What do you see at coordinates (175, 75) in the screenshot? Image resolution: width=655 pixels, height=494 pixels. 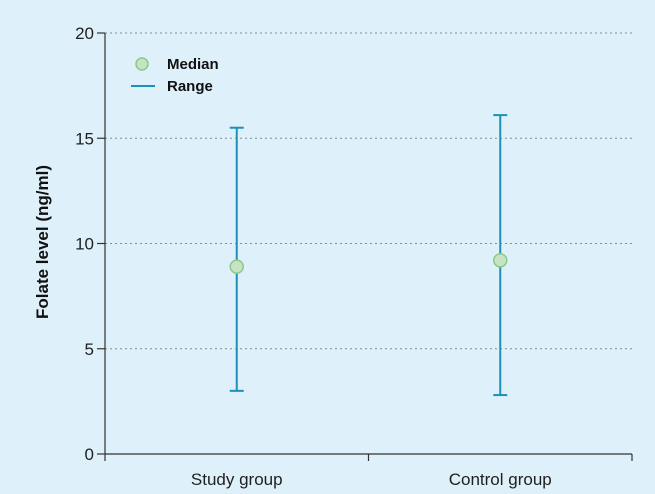 I see `legend: Median Range` at bounding box center [175, 75].